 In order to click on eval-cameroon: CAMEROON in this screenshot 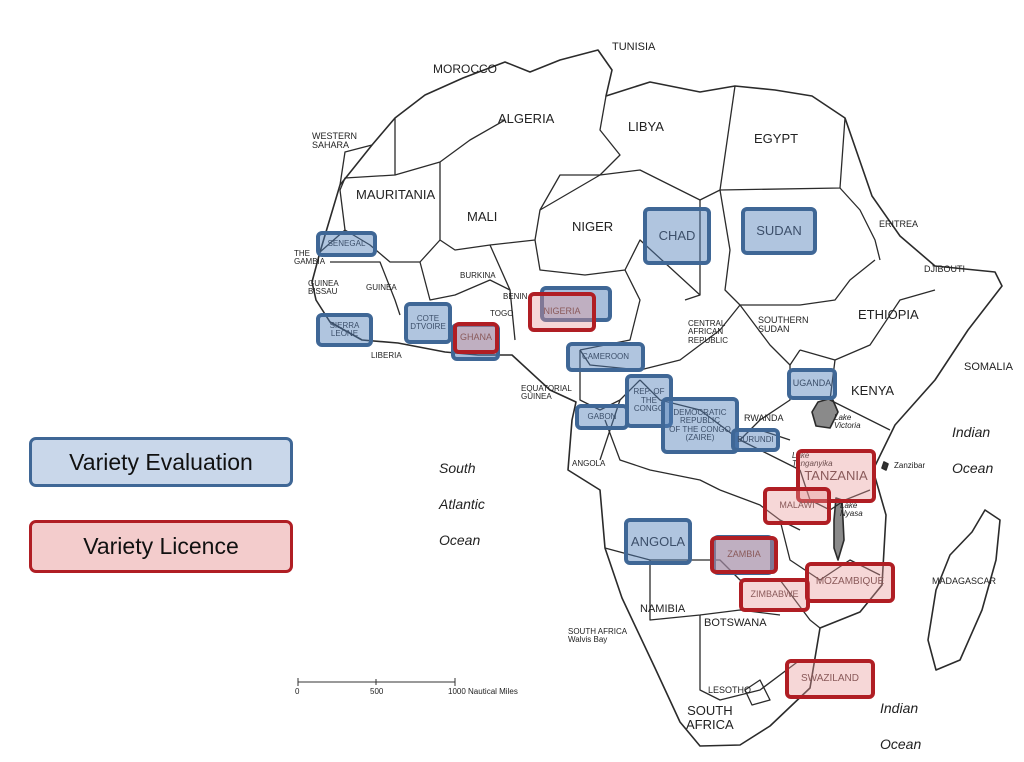, I will do `click(605, 357)`.